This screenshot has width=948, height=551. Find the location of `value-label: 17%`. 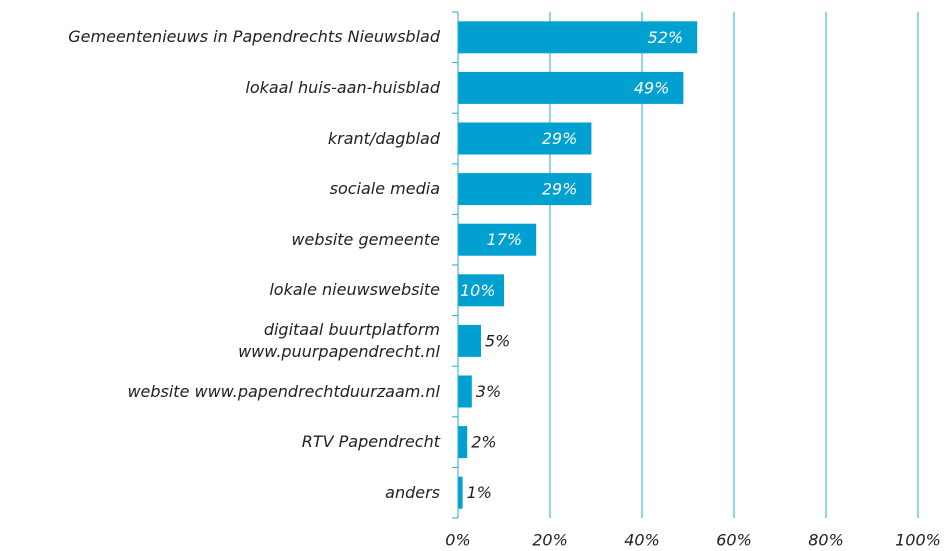

value-label: 17% is located at coordinates (505, 239).